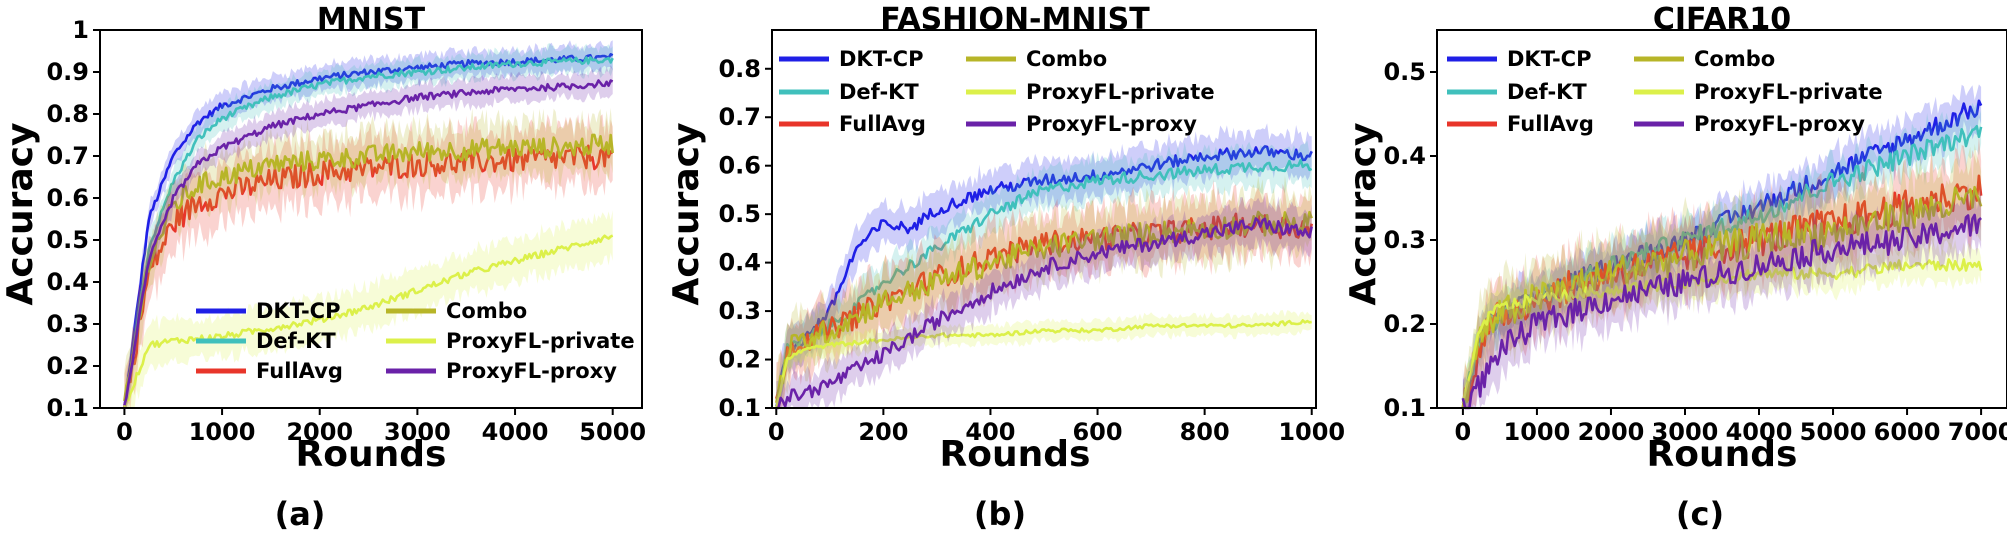 This screenshot has width=2007, height=535. Describe the element at coordinates (1907, 432) in the screenshot. I see `x-tick-label: 6000` at that location.